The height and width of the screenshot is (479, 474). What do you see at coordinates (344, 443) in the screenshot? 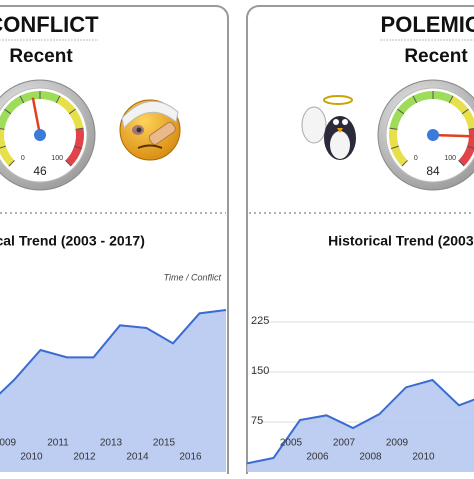
I see `x-tick-label: 2007` at bounding box center [344, 443].